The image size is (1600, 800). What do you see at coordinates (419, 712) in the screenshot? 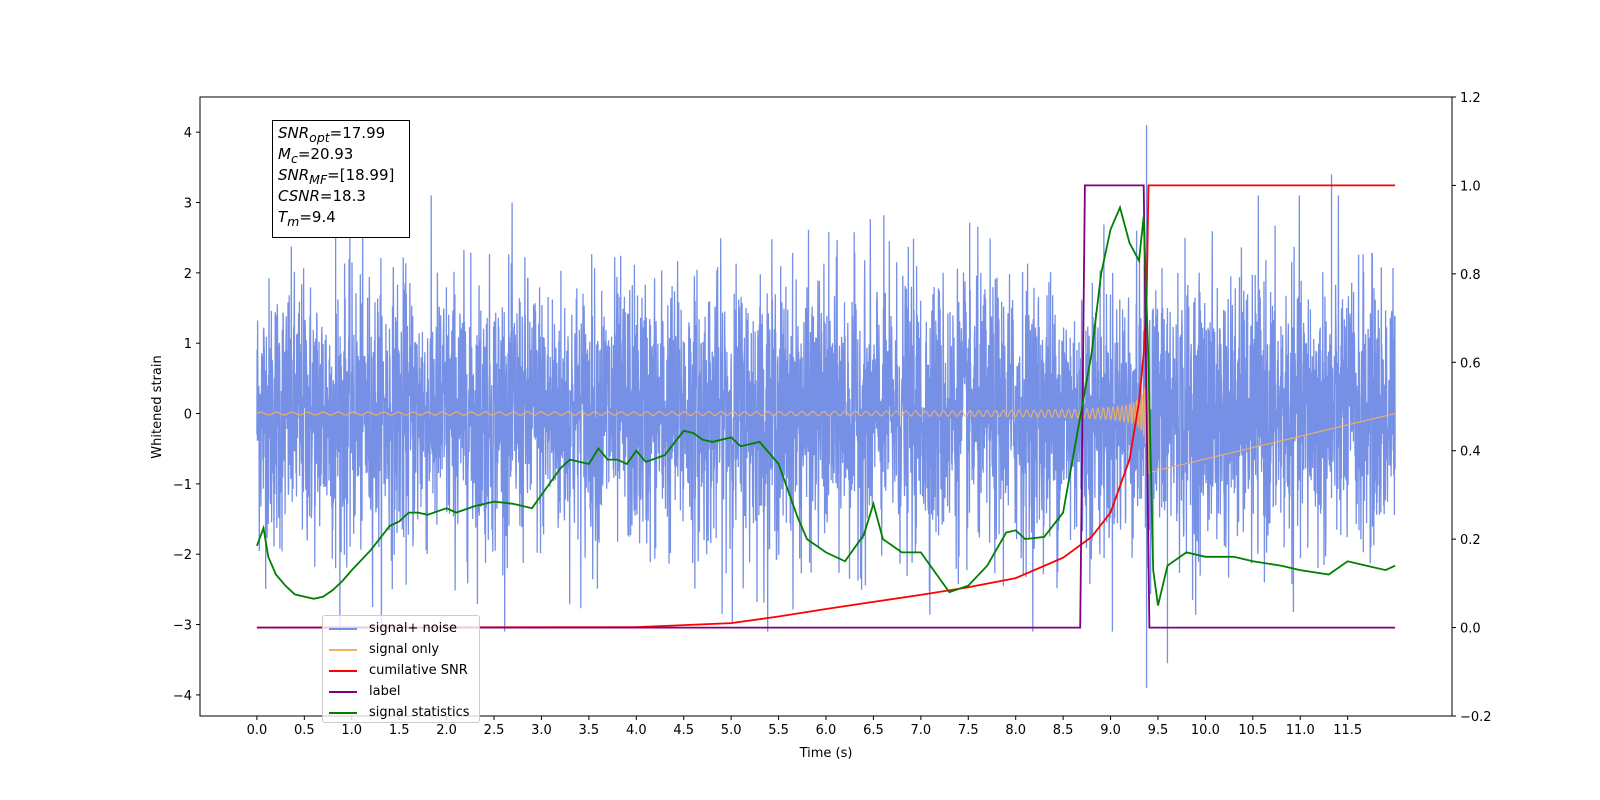
I see `legend-label: signal statistics` at bounding box center [419, 712].